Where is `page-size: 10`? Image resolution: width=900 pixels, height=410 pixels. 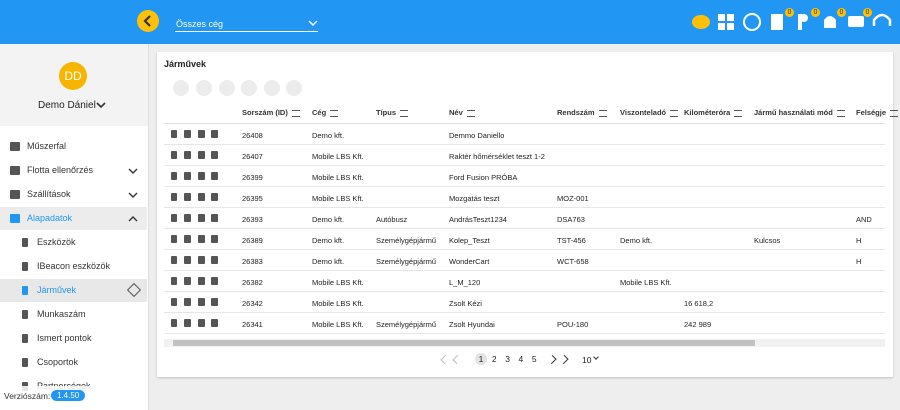
page-size: 10 is located at coordinates (587, 360).